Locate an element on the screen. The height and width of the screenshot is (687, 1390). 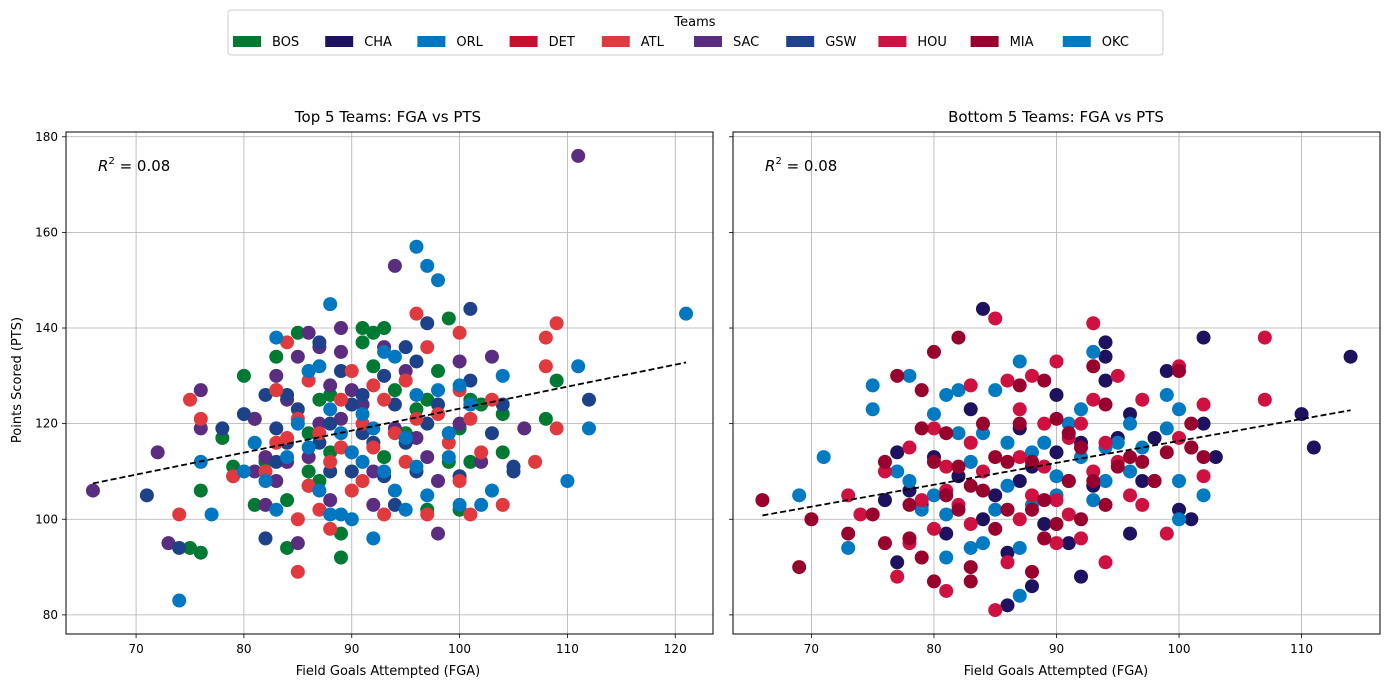
y-tick-label: 140 is located at coordinates (46, 328).